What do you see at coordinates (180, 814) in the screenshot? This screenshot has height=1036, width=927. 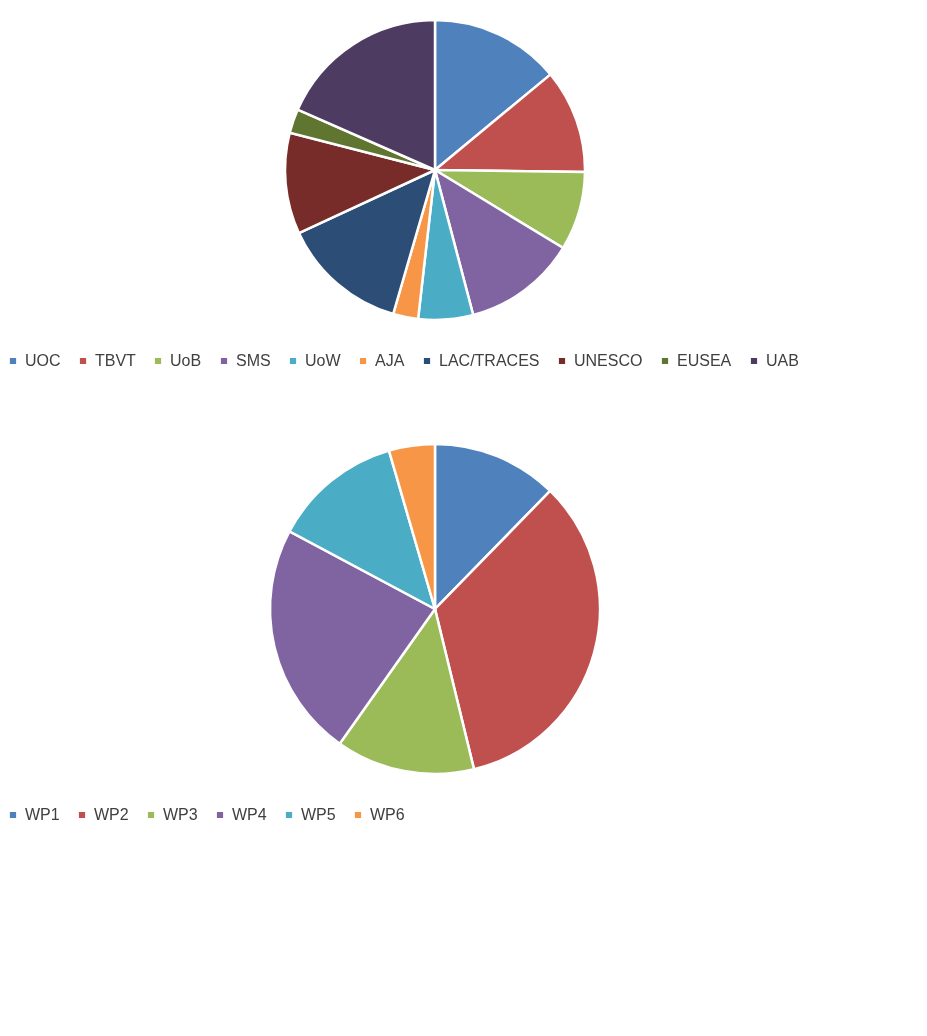 I see `legend-label: WP3` at bounding box center [180, 814].